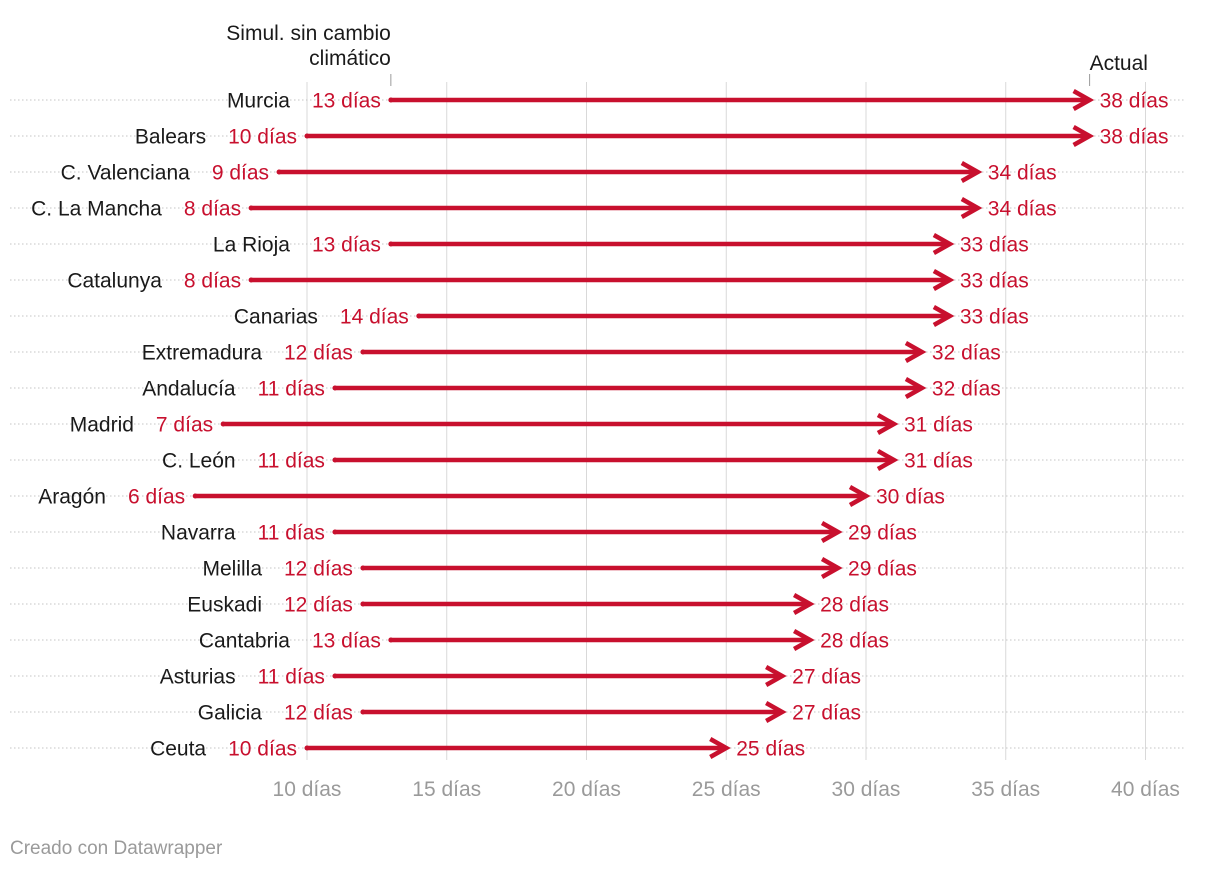  I want to click on x-tick-label: 20 días, so click(586, 789).